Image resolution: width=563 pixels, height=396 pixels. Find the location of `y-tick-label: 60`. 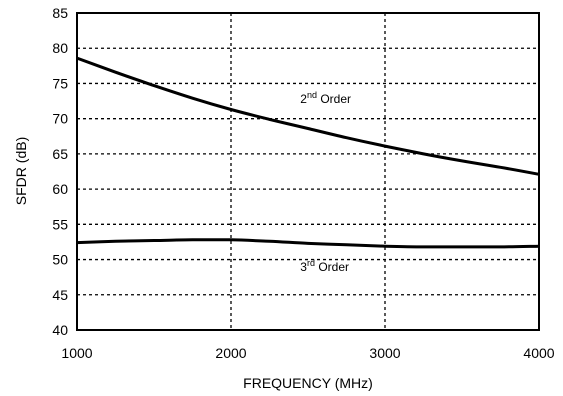

y-tick-label: 60 is located at coordinates (60, 189).